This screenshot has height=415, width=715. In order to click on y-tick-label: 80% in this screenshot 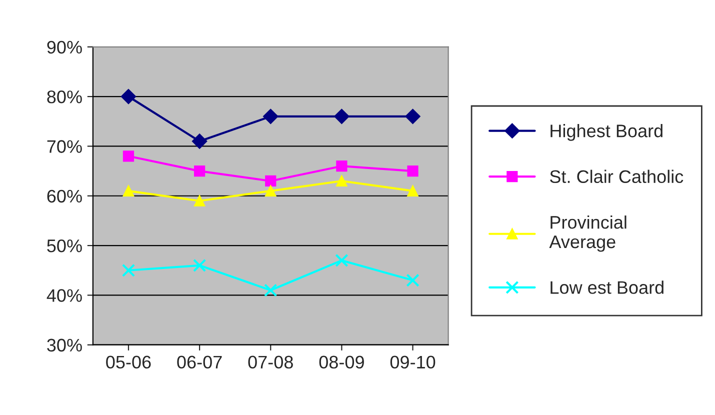, I will do `click(64, 97)`.